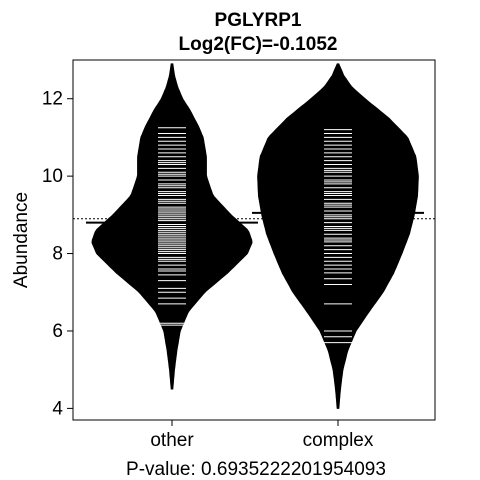  Describe the element at coordinates (57, 331) in the screenshot. I see `y-tick-label: 6` at that location.